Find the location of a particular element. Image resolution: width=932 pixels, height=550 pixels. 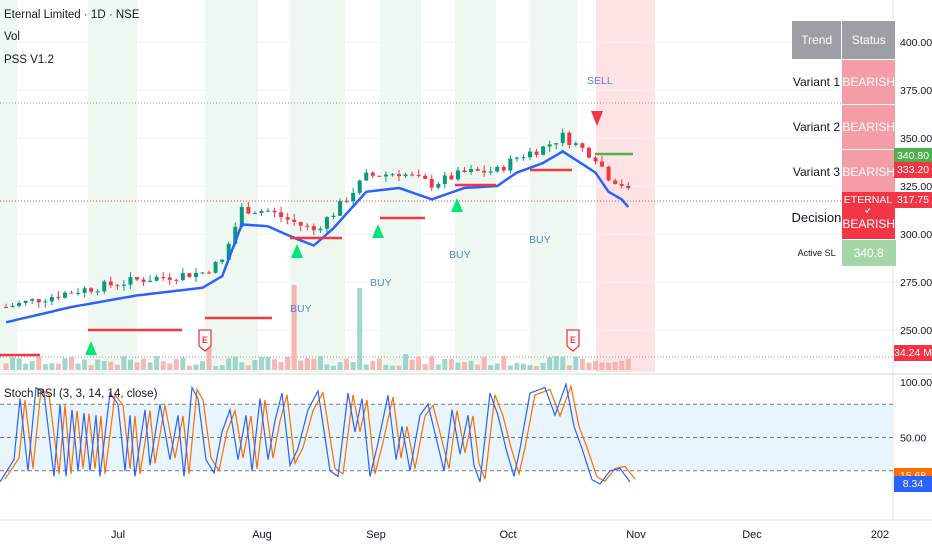

stoch-k-line is located at coordinates (315, 433).